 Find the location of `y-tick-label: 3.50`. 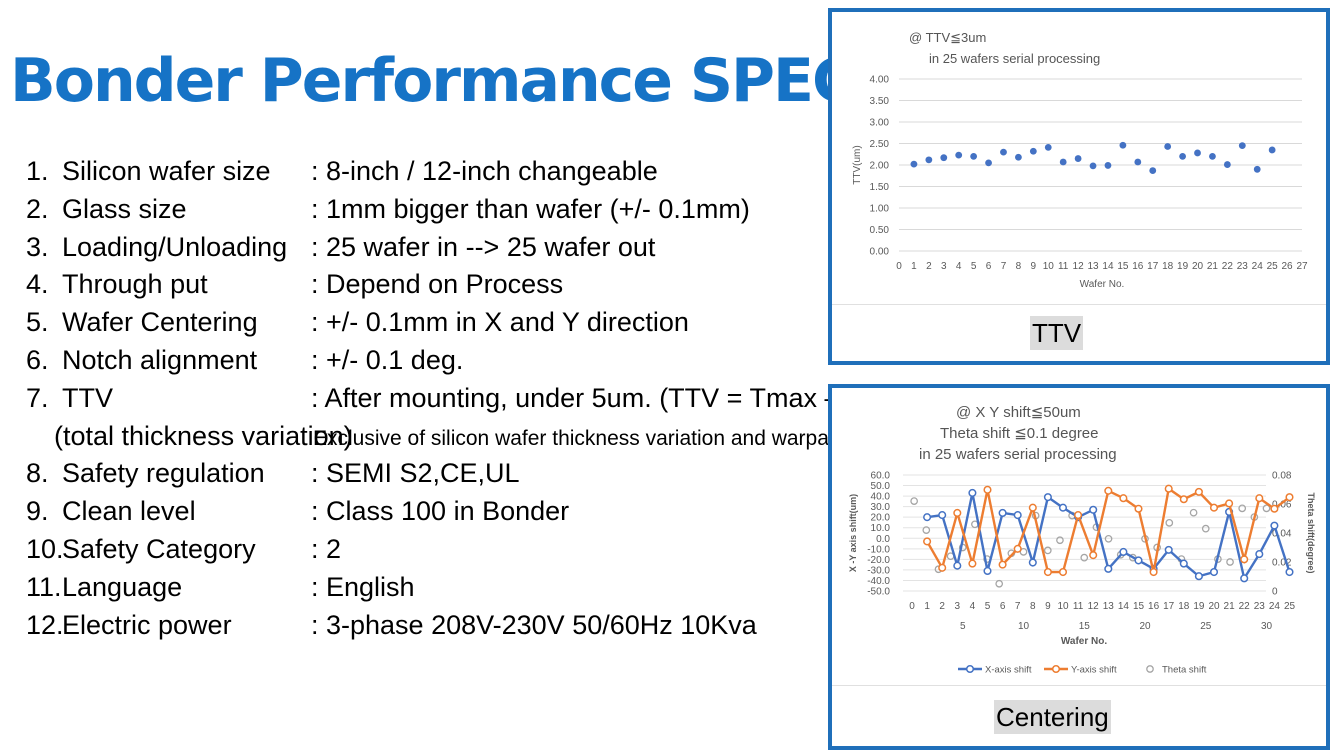

y-tick-label: 3.50 is located at coordinates (880, 101).